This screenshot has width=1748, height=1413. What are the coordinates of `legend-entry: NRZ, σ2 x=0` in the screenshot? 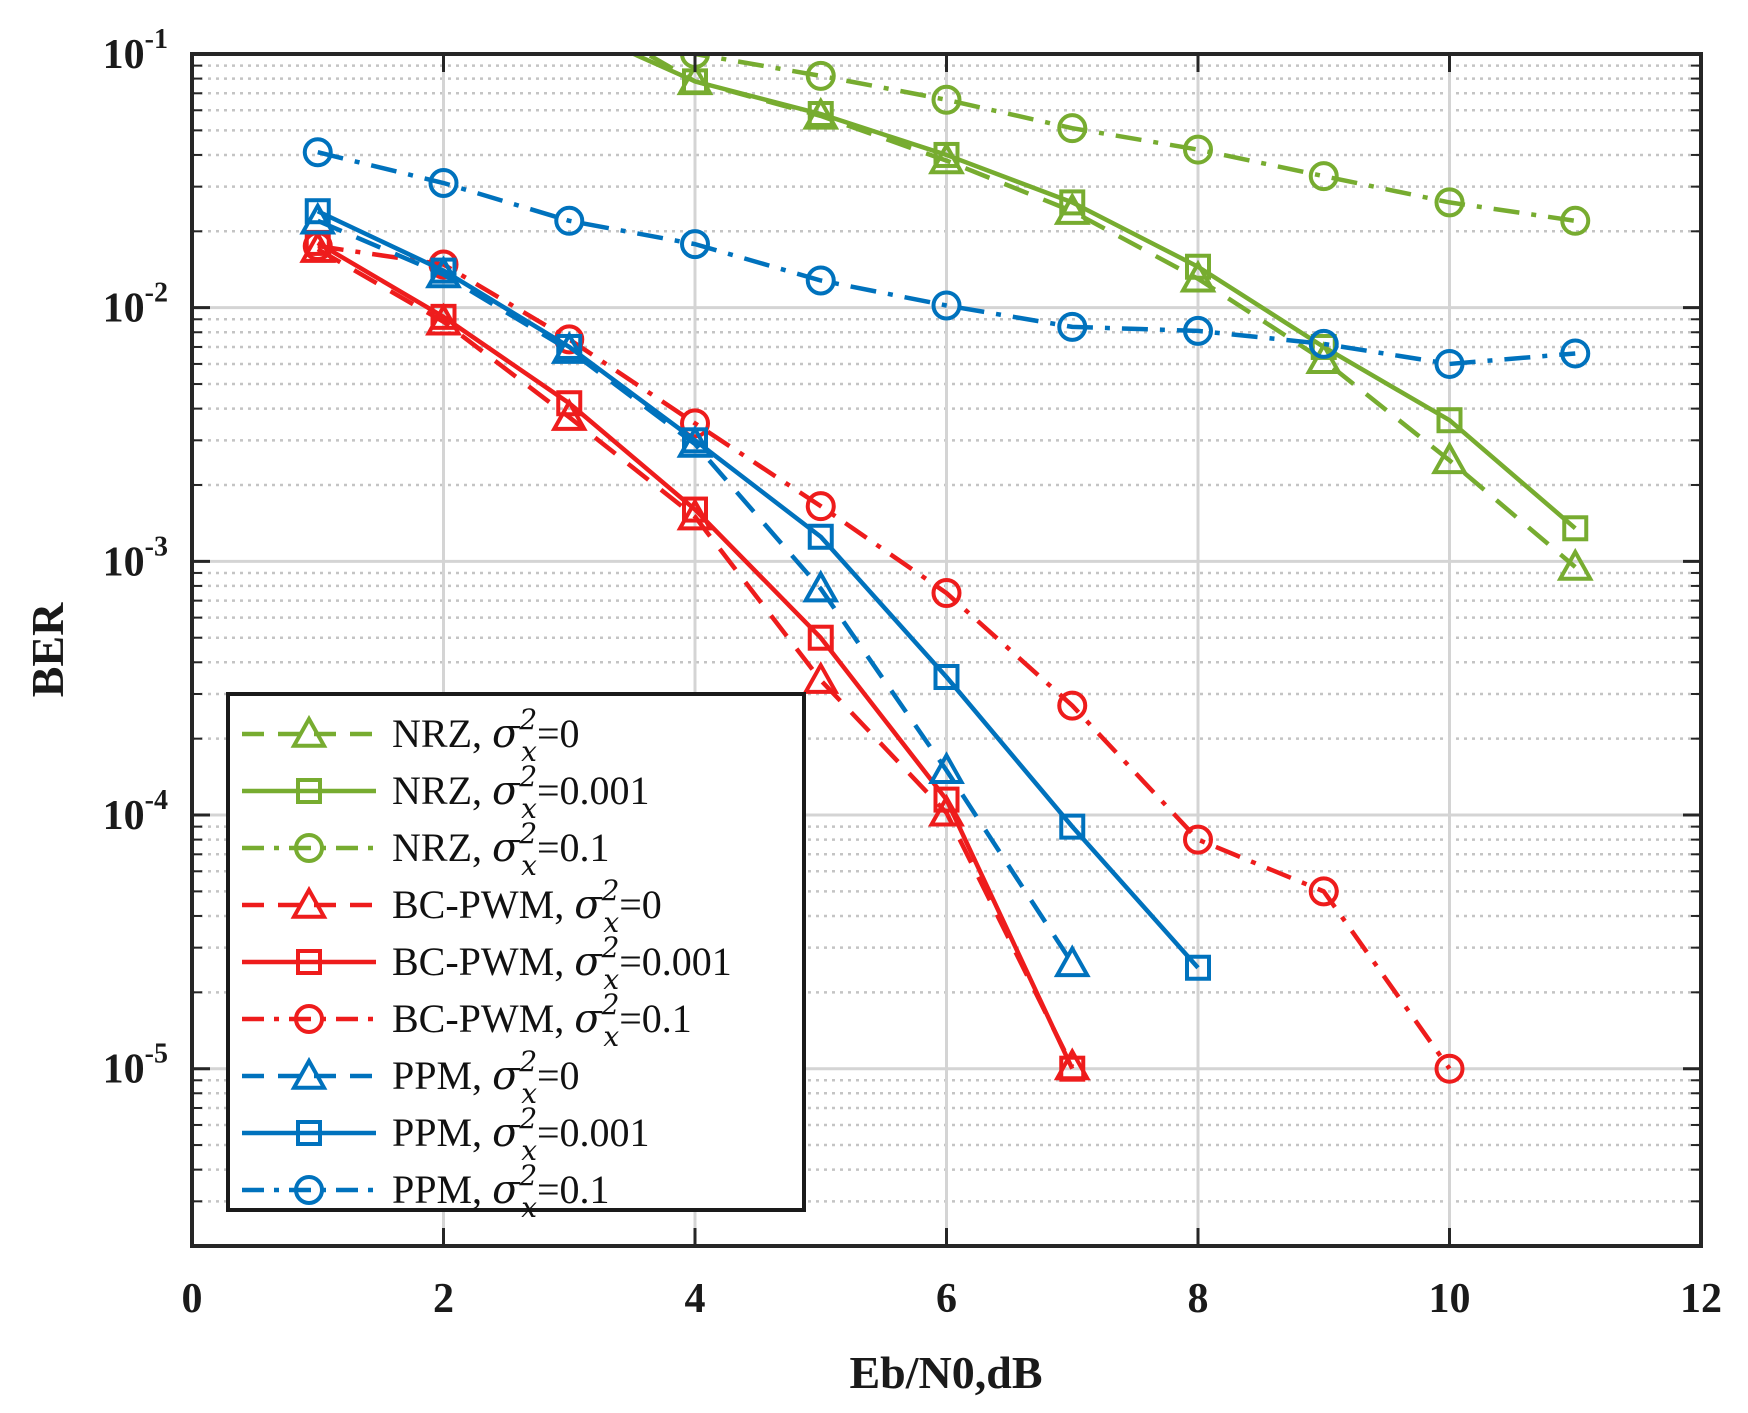 It's located at (411, 735).